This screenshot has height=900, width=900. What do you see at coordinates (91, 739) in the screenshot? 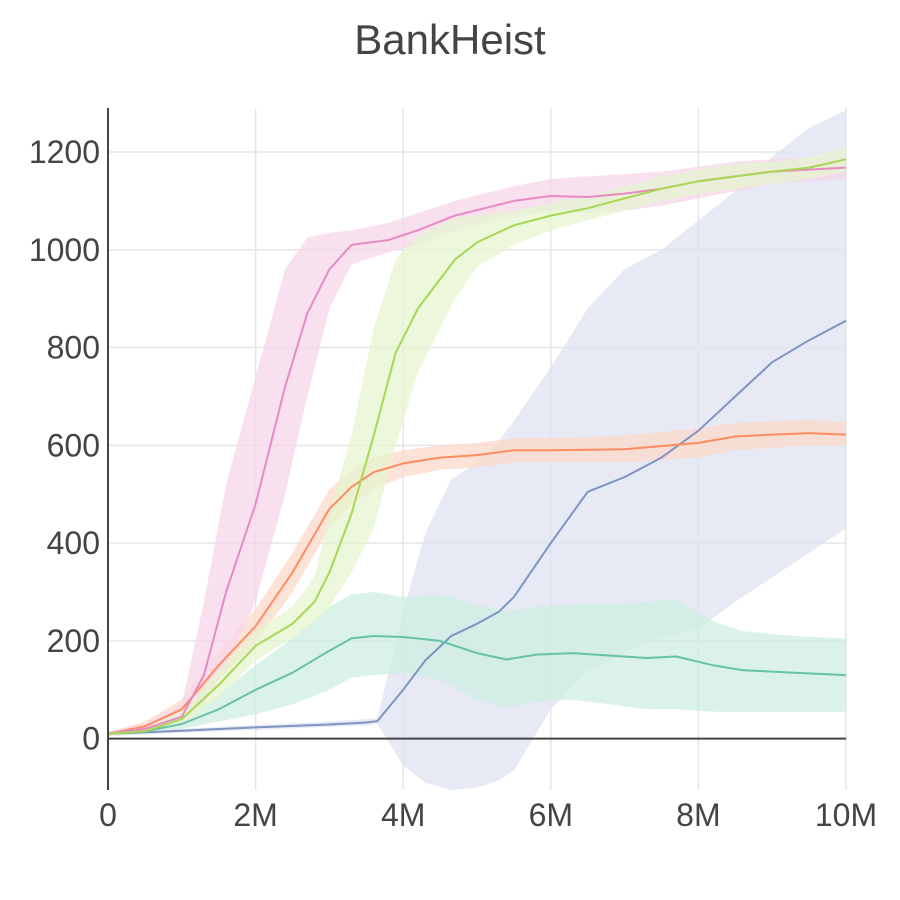
I see `y-tick-label: 0` at bounding box center [91, 739].